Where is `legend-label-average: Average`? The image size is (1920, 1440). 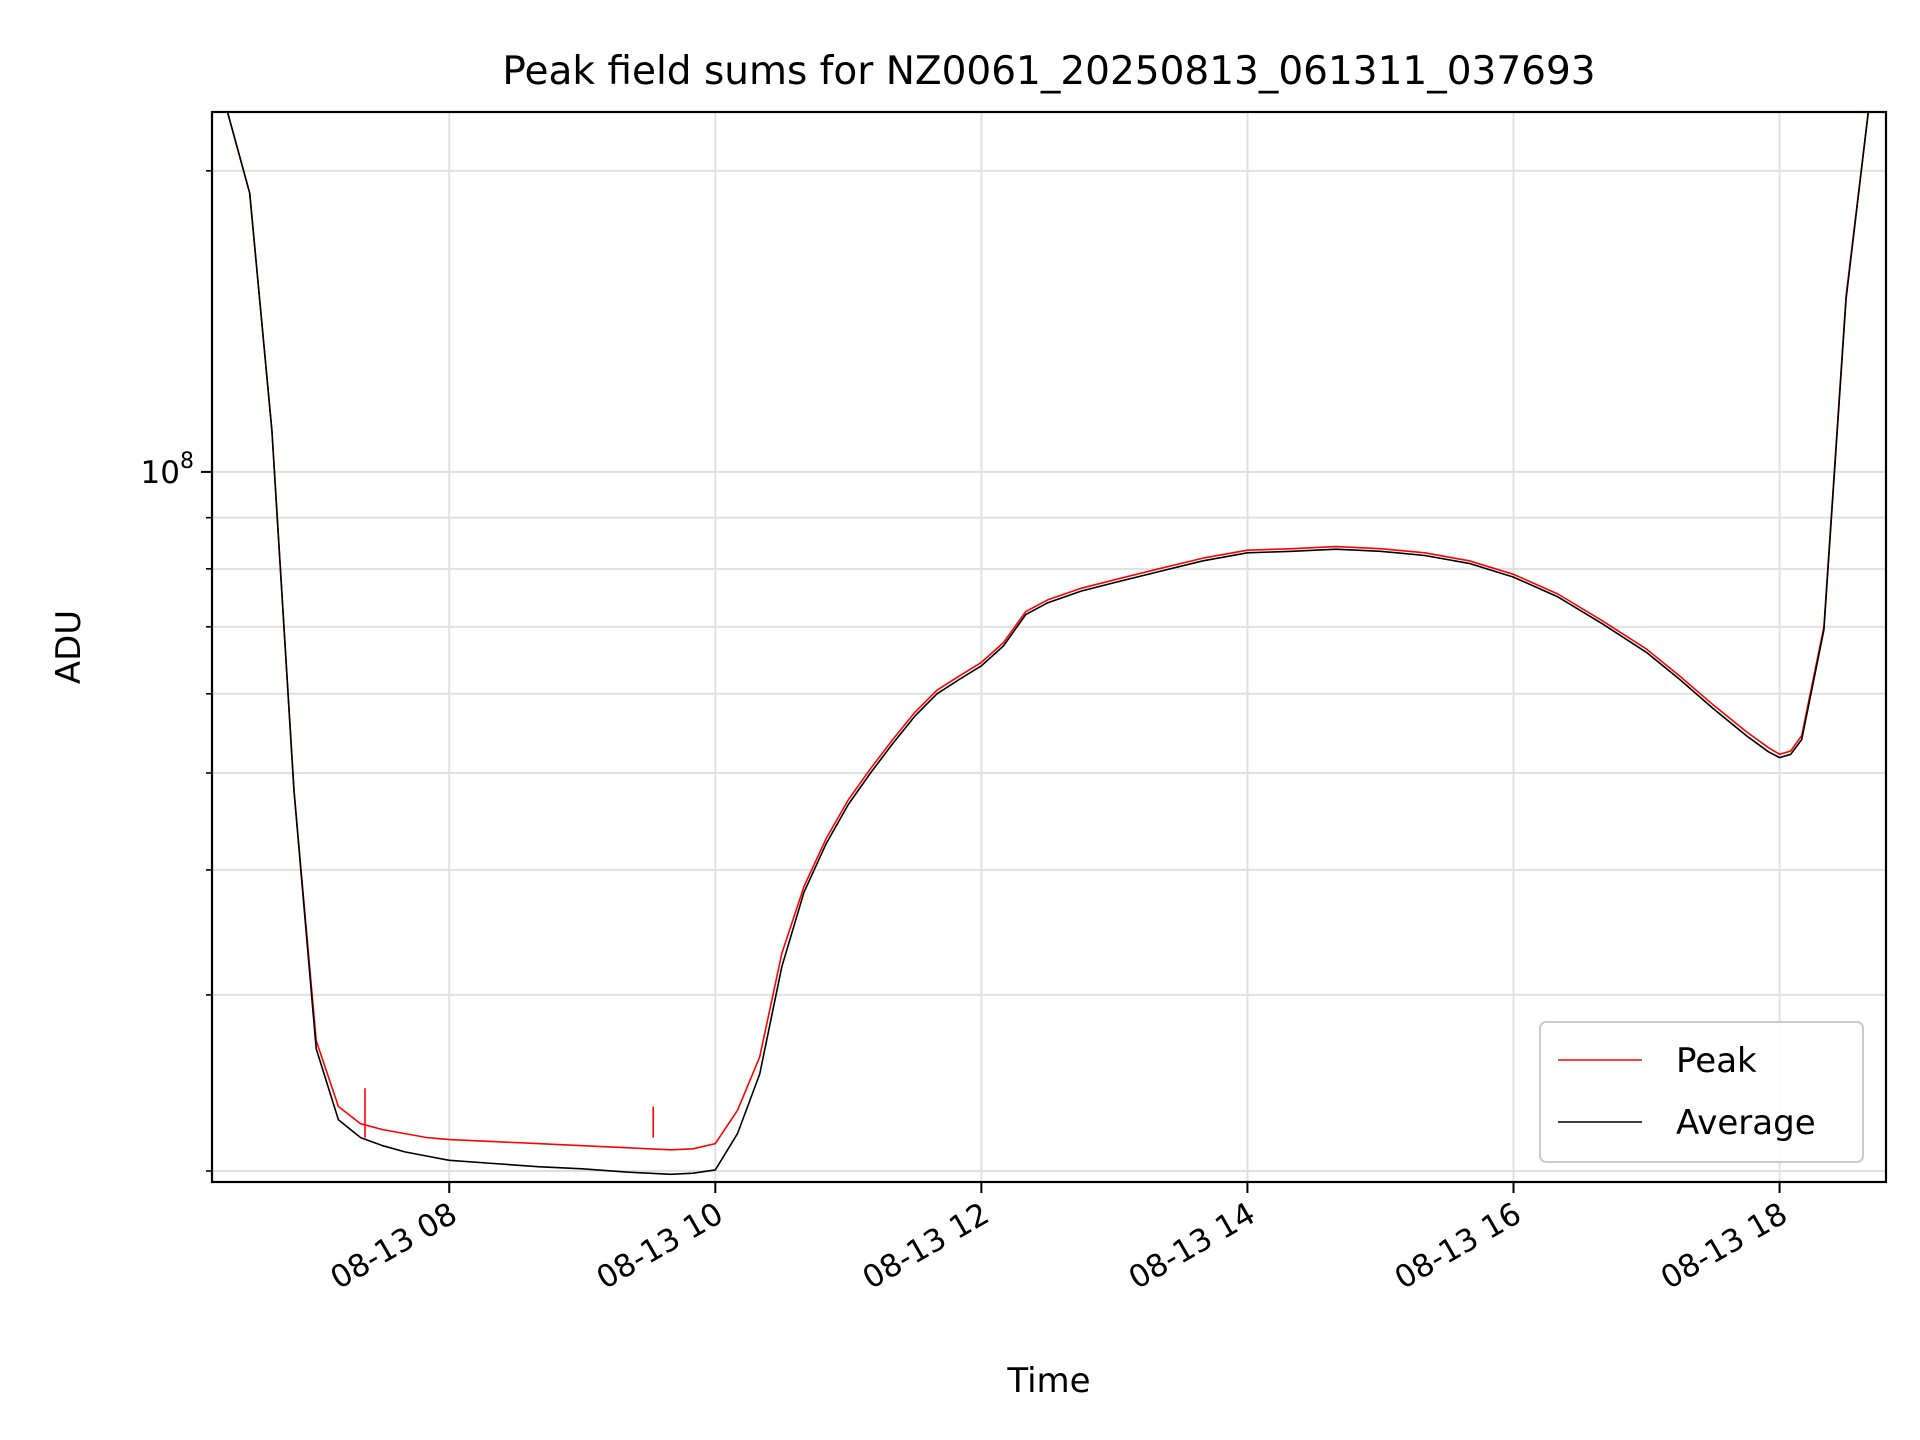
legend-label-average: Average is located at coordinates (1746, 1123).